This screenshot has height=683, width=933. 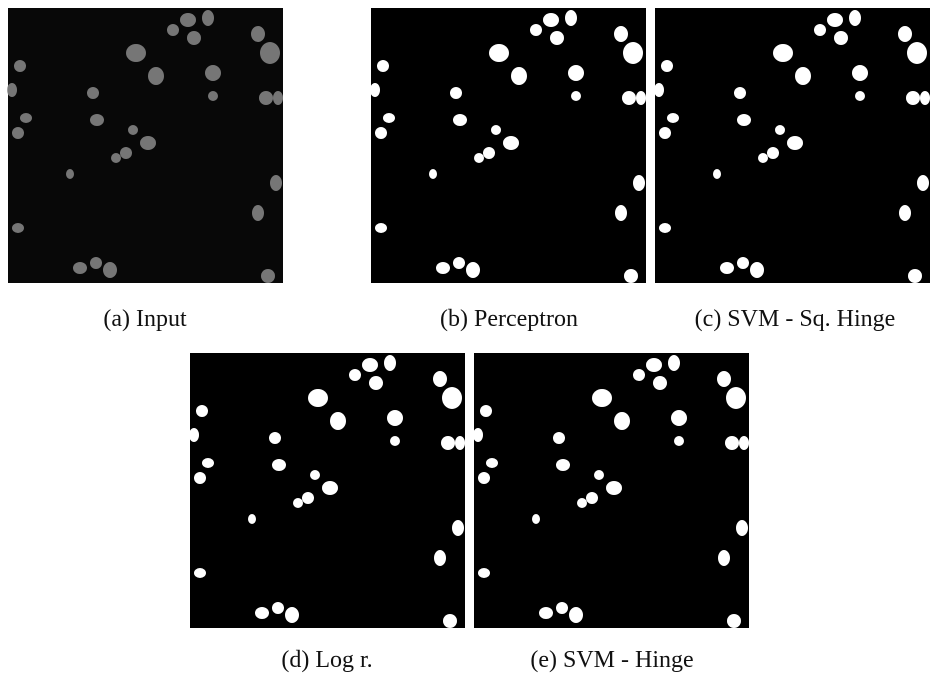 What do you see at coordinates (145, 319) in the screenshot?
I see `caption: (a) Input` at bounding box center [145, 319].